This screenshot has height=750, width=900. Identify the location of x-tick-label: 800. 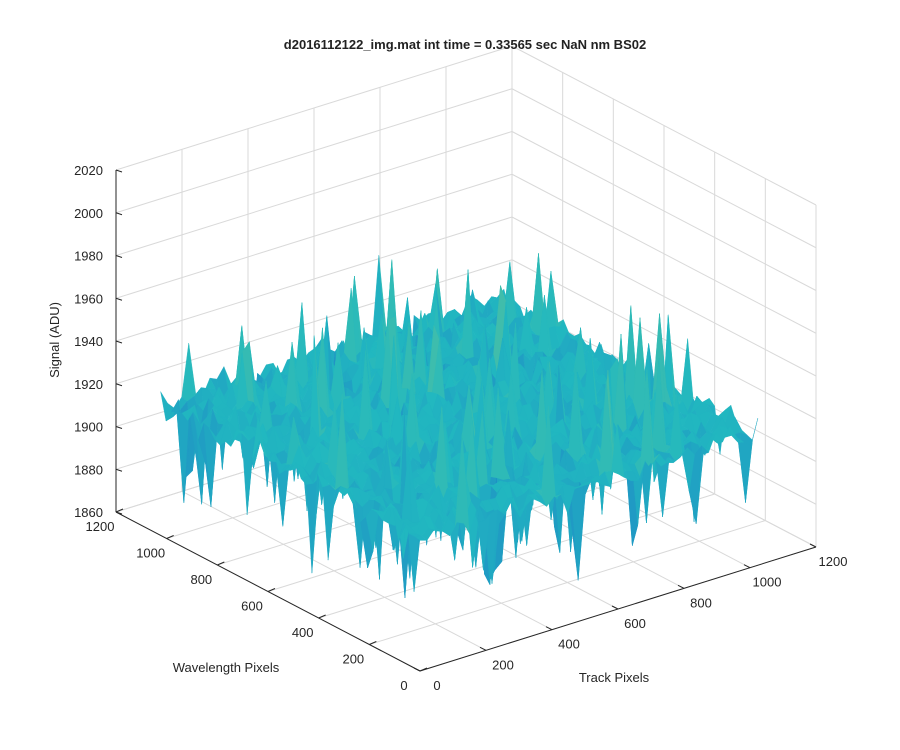
(701, 602).